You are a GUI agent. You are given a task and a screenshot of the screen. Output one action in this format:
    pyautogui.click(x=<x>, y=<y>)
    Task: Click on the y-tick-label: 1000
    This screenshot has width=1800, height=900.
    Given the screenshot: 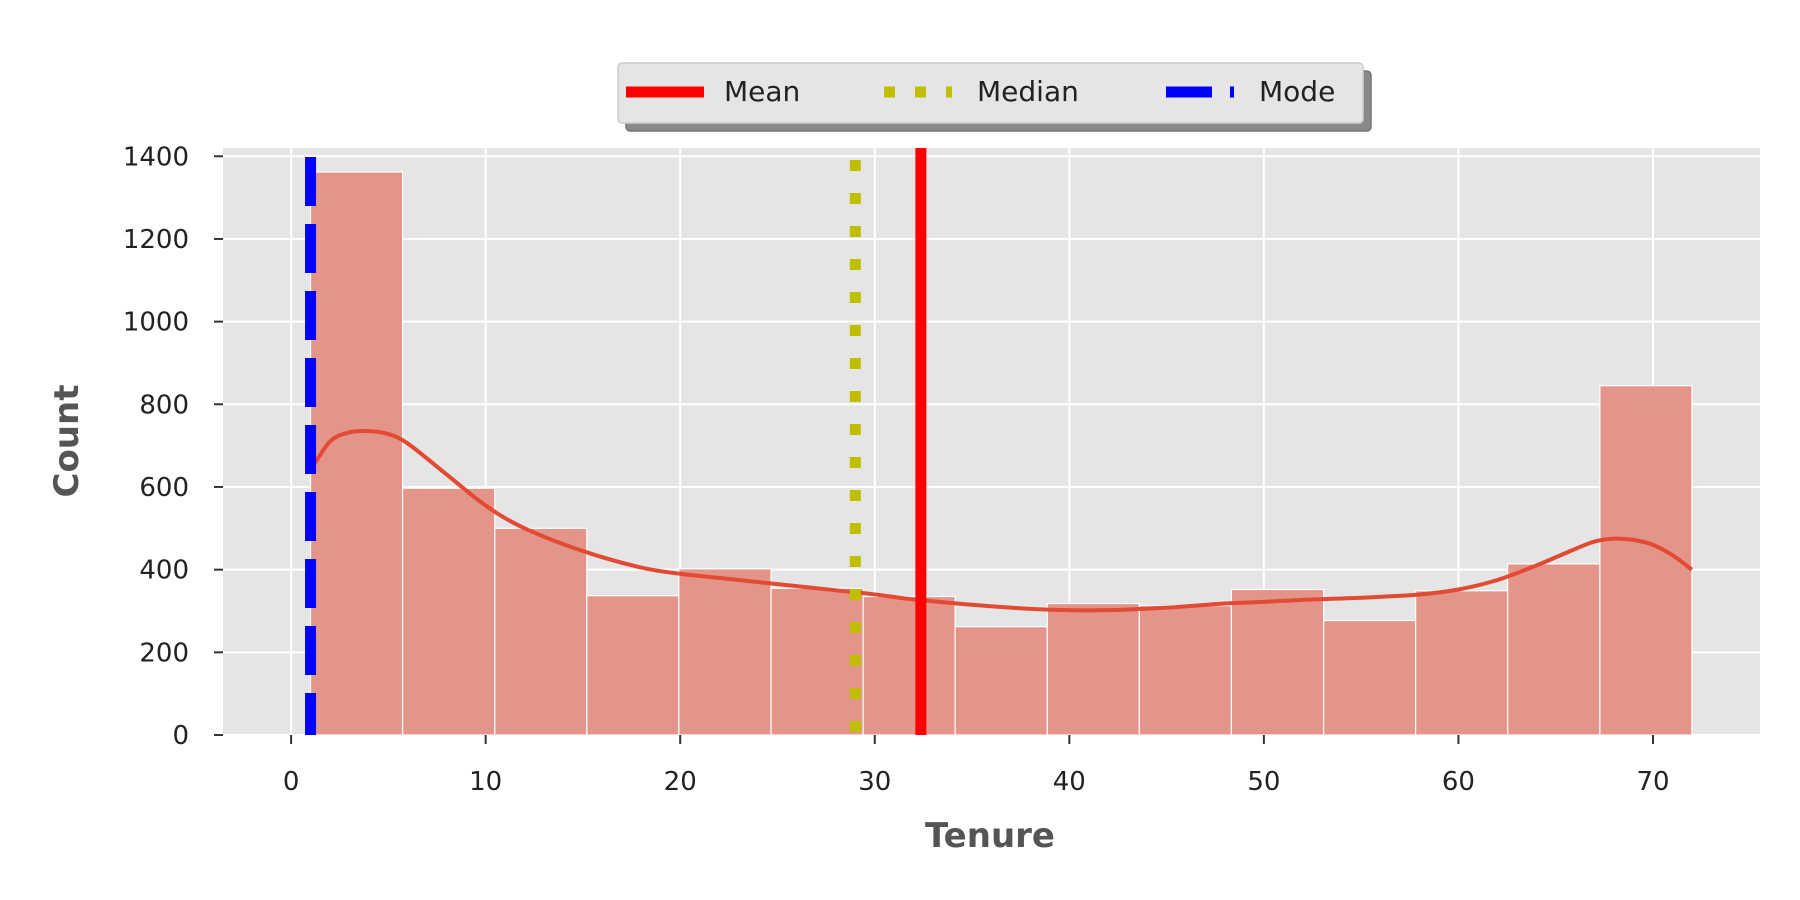 What is the action you would take?
    pyautogui.click(x=156, y=323)
    